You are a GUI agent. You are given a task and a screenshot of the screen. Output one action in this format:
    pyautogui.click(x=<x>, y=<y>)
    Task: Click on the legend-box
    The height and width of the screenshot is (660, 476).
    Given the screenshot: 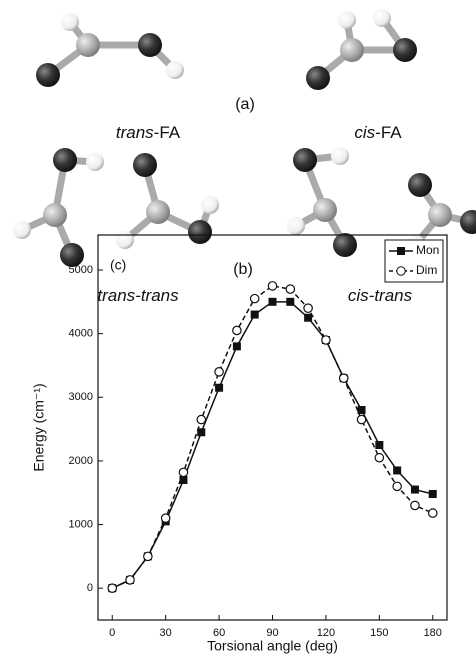 What is the action you would take?
    pyautogui.click(x=414, y=261)
    